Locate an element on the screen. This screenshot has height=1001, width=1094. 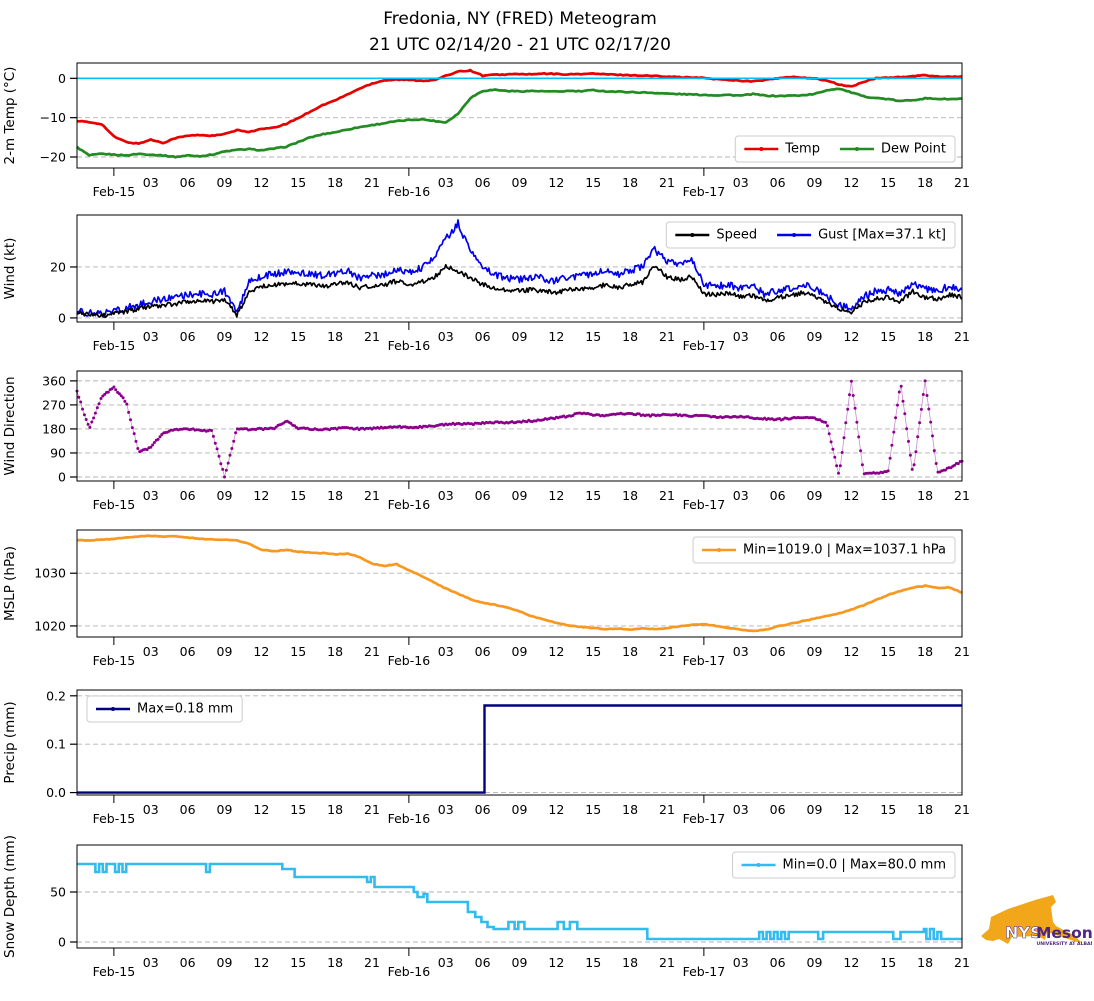
svg-text: 270 is located at coordinates (54, 404).